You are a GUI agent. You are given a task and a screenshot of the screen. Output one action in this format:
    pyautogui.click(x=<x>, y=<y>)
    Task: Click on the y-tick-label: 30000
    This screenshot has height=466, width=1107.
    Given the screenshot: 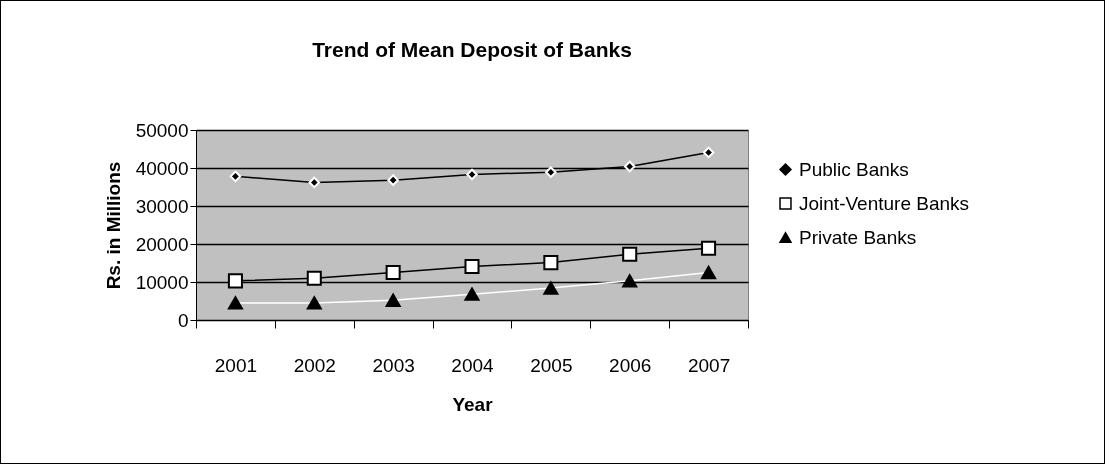 What is the action you would take?
    pyautogui.click(x=162, y=206)
    